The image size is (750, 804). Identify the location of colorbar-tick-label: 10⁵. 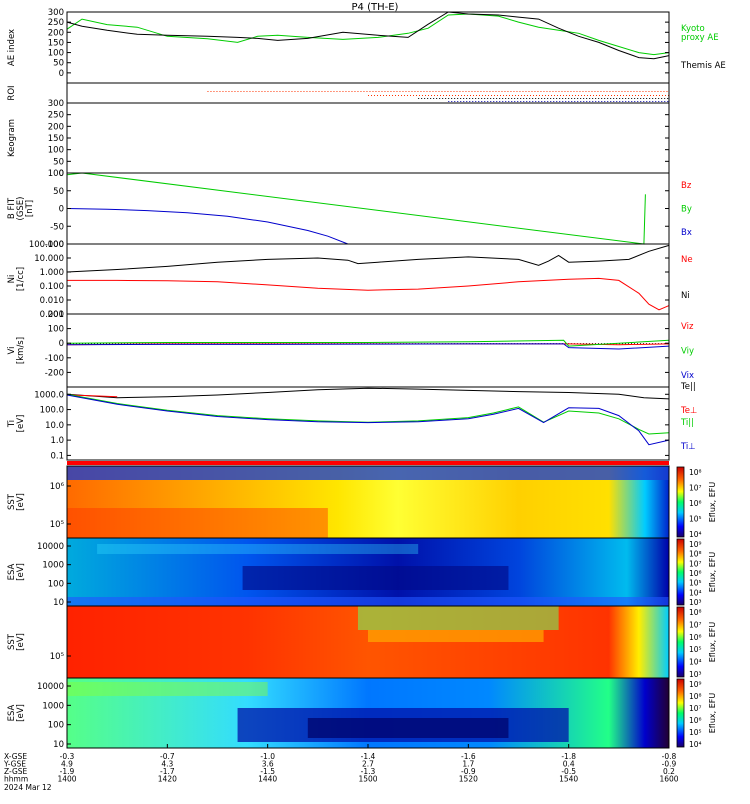
(695, 732).